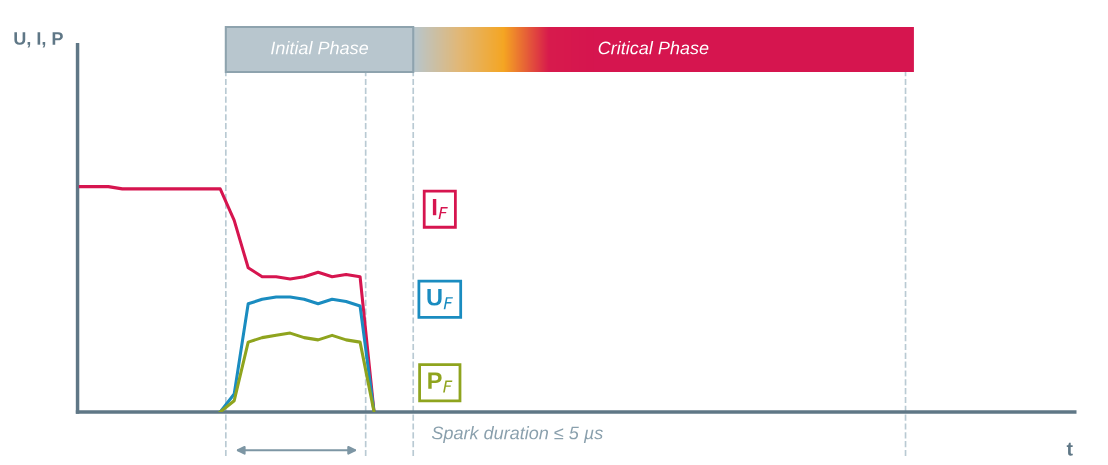 This screenshot has height=465, width=1108. Describe the element at coordinates (440, 382) in the screenshot. I see `text: P$_{F}$` at that location.